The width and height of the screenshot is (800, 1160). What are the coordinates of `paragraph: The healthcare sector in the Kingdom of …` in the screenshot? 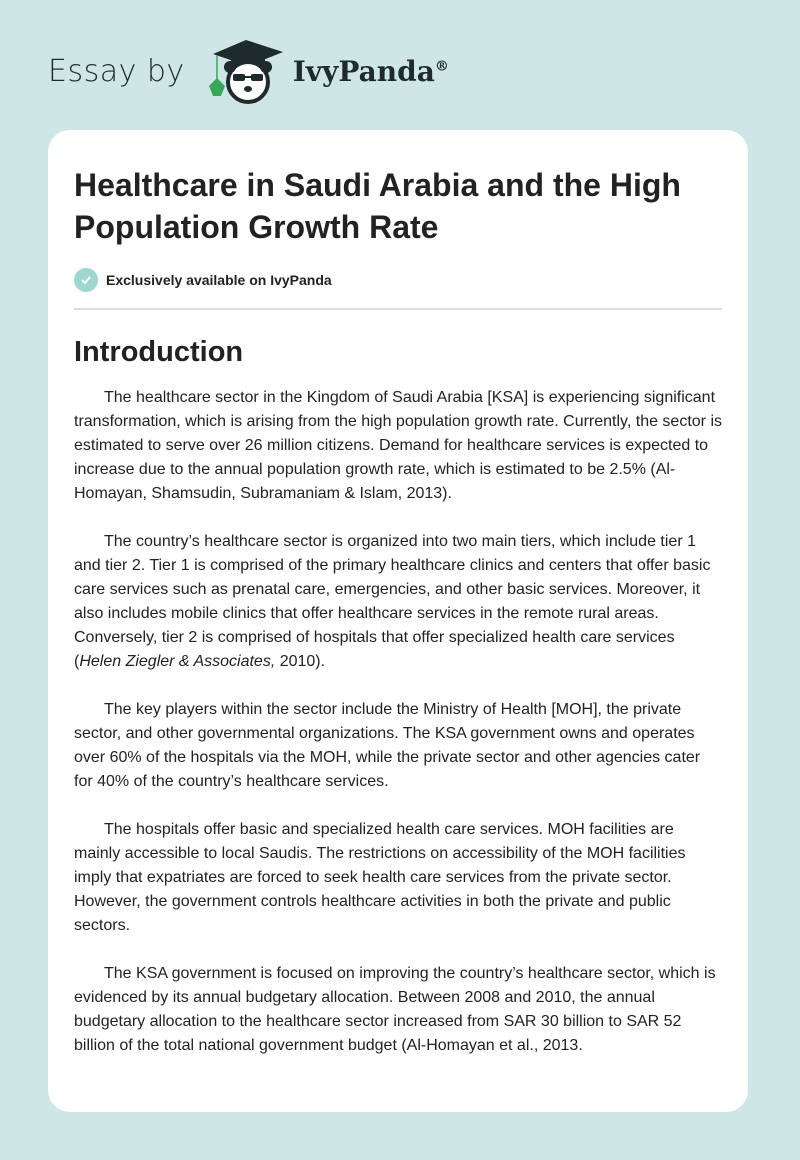 It's located at (398, 446).